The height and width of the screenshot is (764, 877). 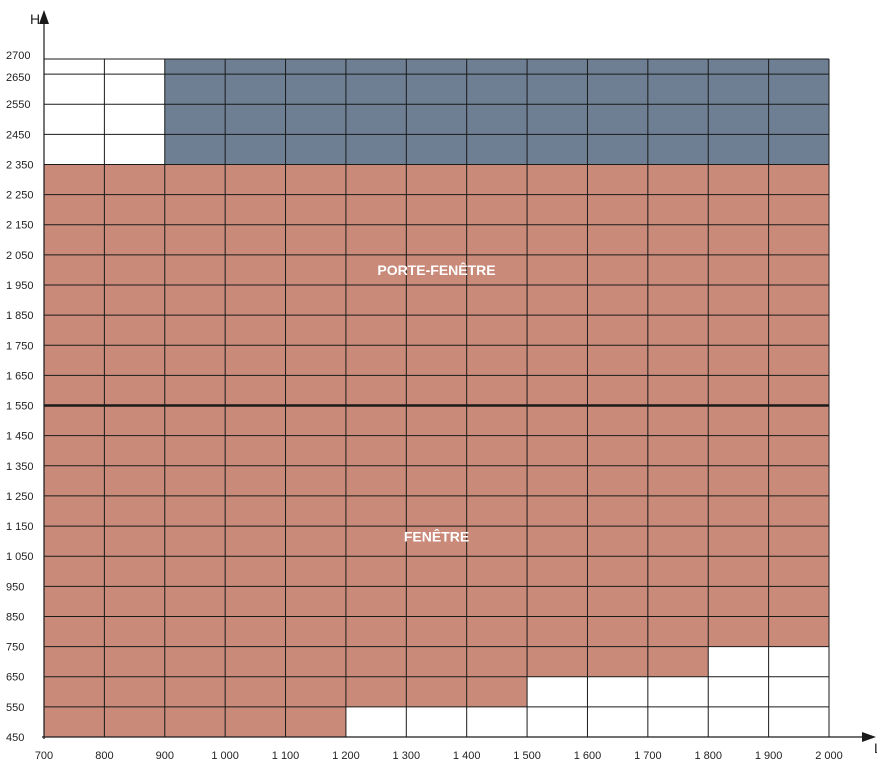 I want to click on y-tick-label-13: 1 750, so click(x=20, y=346).